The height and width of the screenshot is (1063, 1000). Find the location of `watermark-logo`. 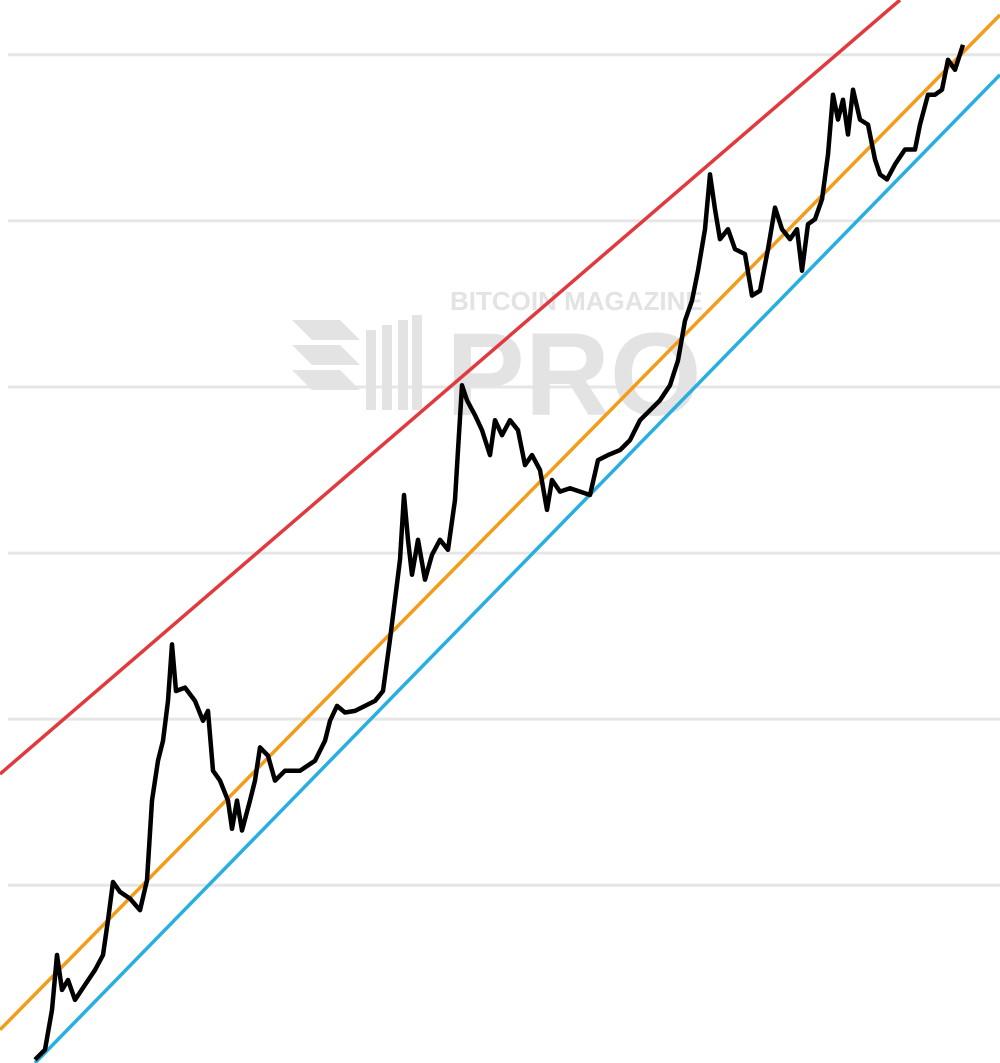

watermark-logo is located at coordinates (357, 362).